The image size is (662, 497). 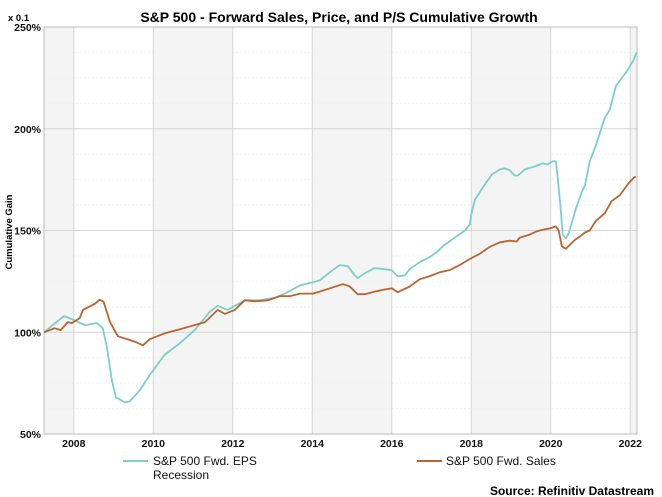 What do you see at coordinates (28, 130) in the screenshot?
I see `y-tick-label: 200%` at bounding box center [28, 130].